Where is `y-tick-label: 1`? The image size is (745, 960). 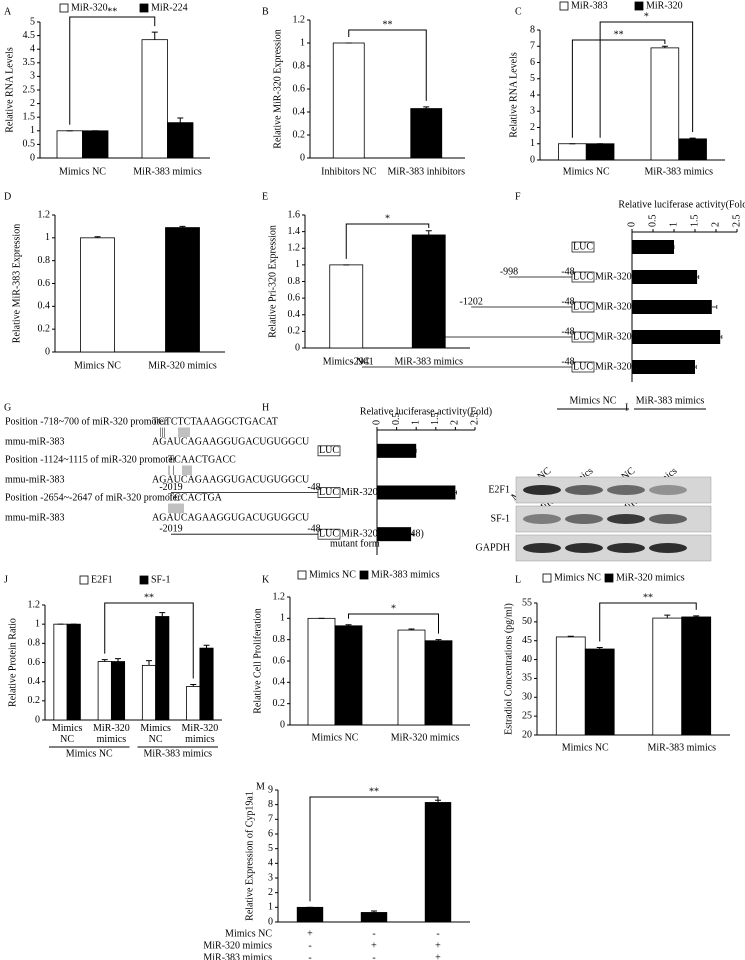 y-tick-label: 1 is located at coordinates (270, 907).